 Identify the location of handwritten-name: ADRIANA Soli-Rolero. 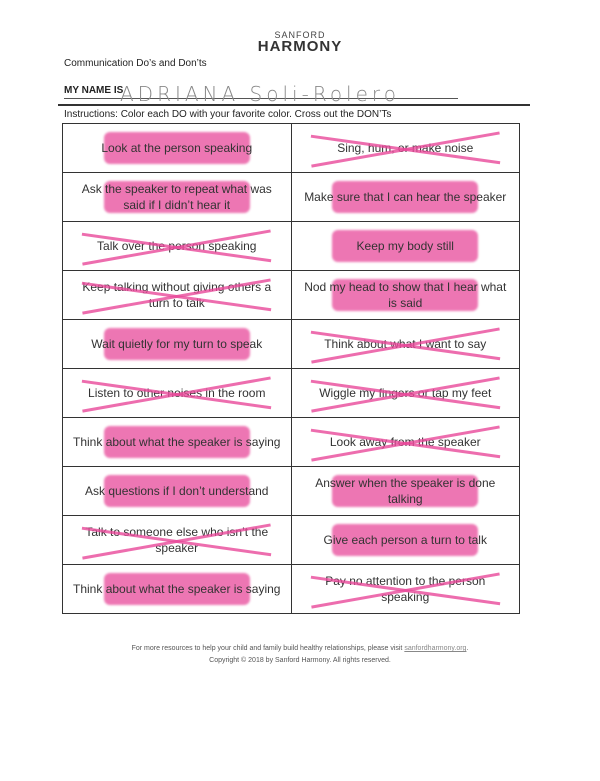
(260, 94).